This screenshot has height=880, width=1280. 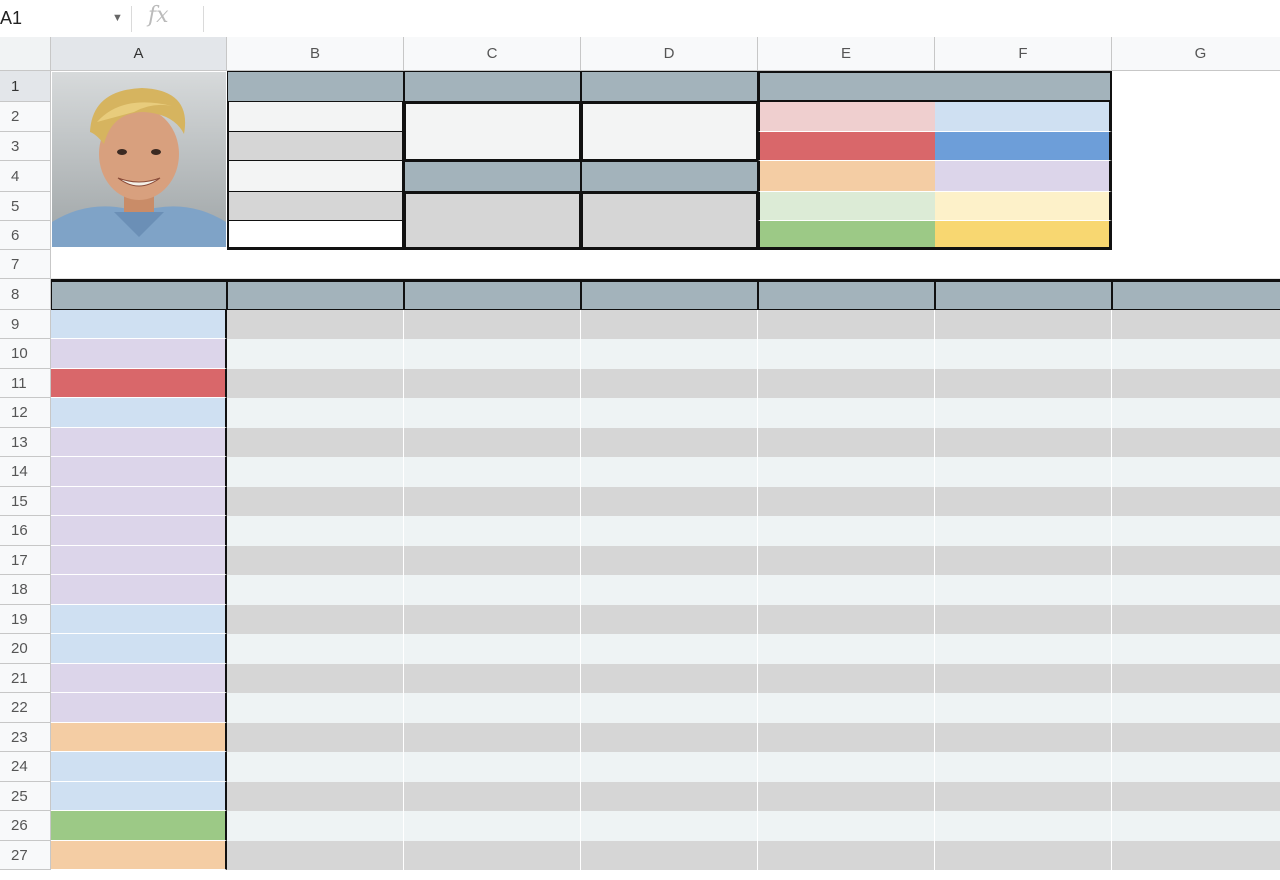 I want to click on row-header-13: 13, so click(x=25, y=442).